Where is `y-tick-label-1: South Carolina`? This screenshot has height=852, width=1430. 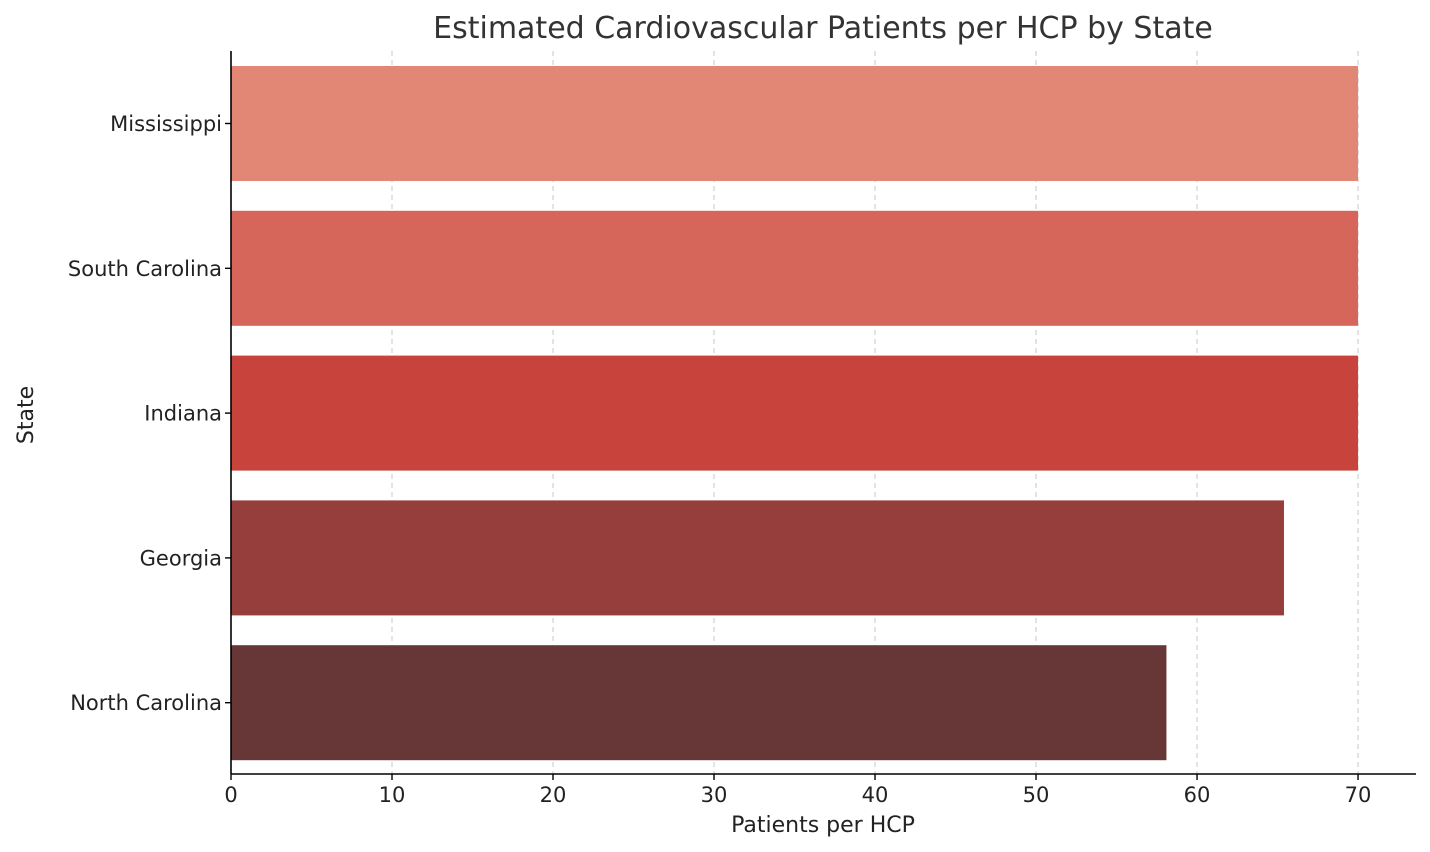
y-tick-label-1: South Carolina is located at coordinates (145, 269).